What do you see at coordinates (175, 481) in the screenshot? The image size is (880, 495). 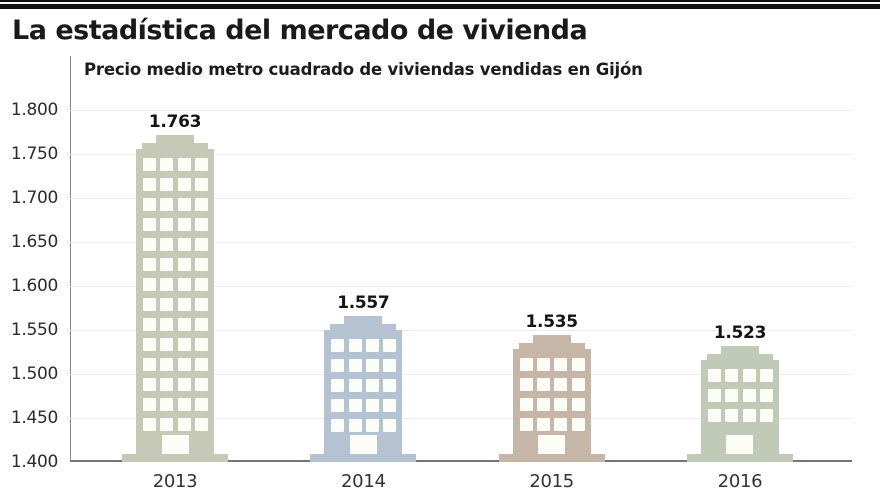 I see `x-tick-label: 2013` at bounding box center [175, 481].